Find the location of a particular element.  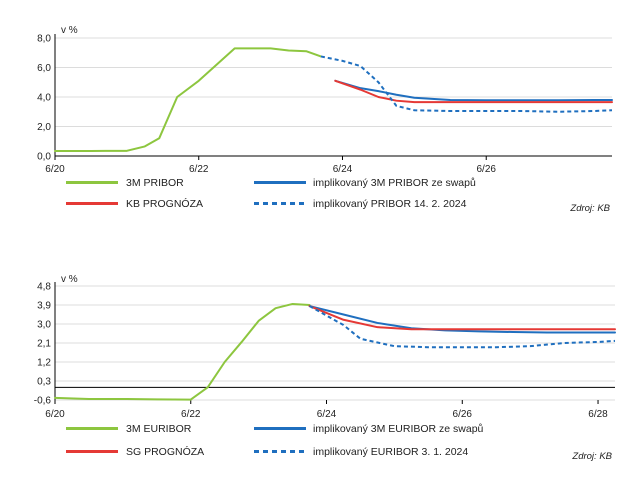

y-tick-label: -0,6 is located at coordinates (43, 401).